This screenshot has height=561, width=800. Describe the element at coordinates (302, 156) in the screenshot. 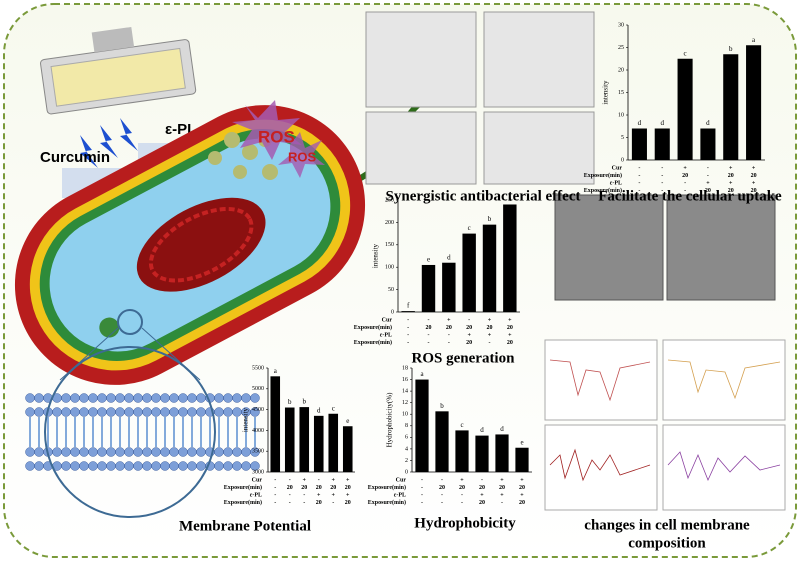

I see `ros-label: ROS` at that location.